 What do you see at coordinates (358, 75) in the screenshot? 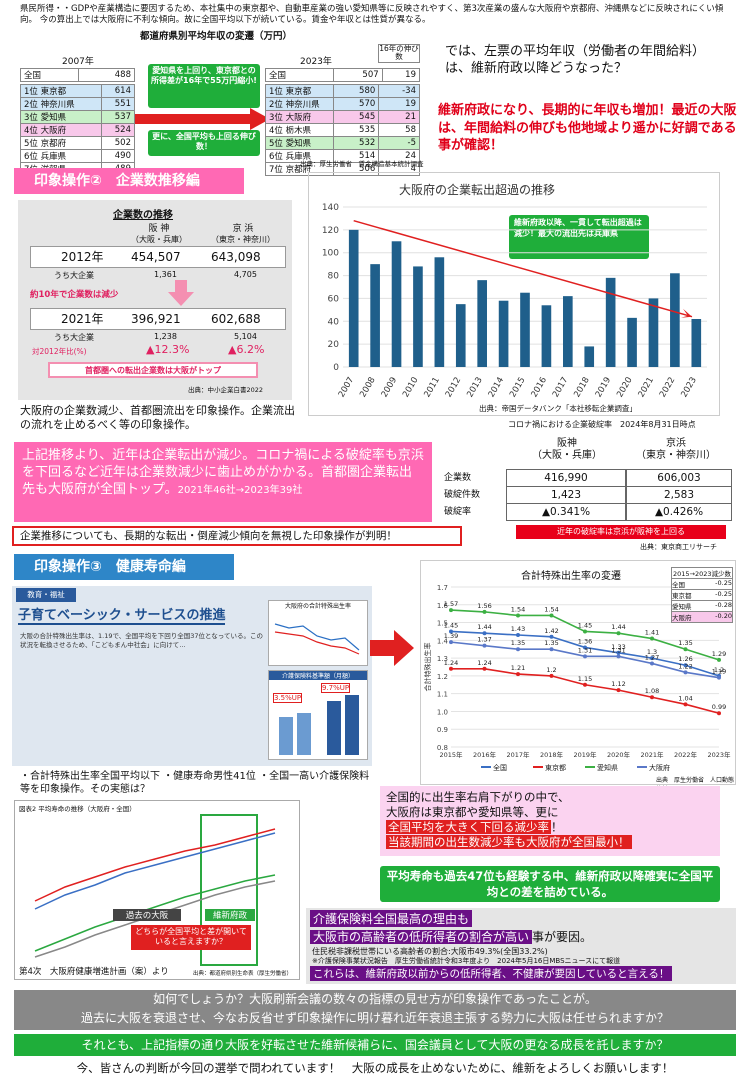
I see `cell: 507` at bounding box center [358, 75].